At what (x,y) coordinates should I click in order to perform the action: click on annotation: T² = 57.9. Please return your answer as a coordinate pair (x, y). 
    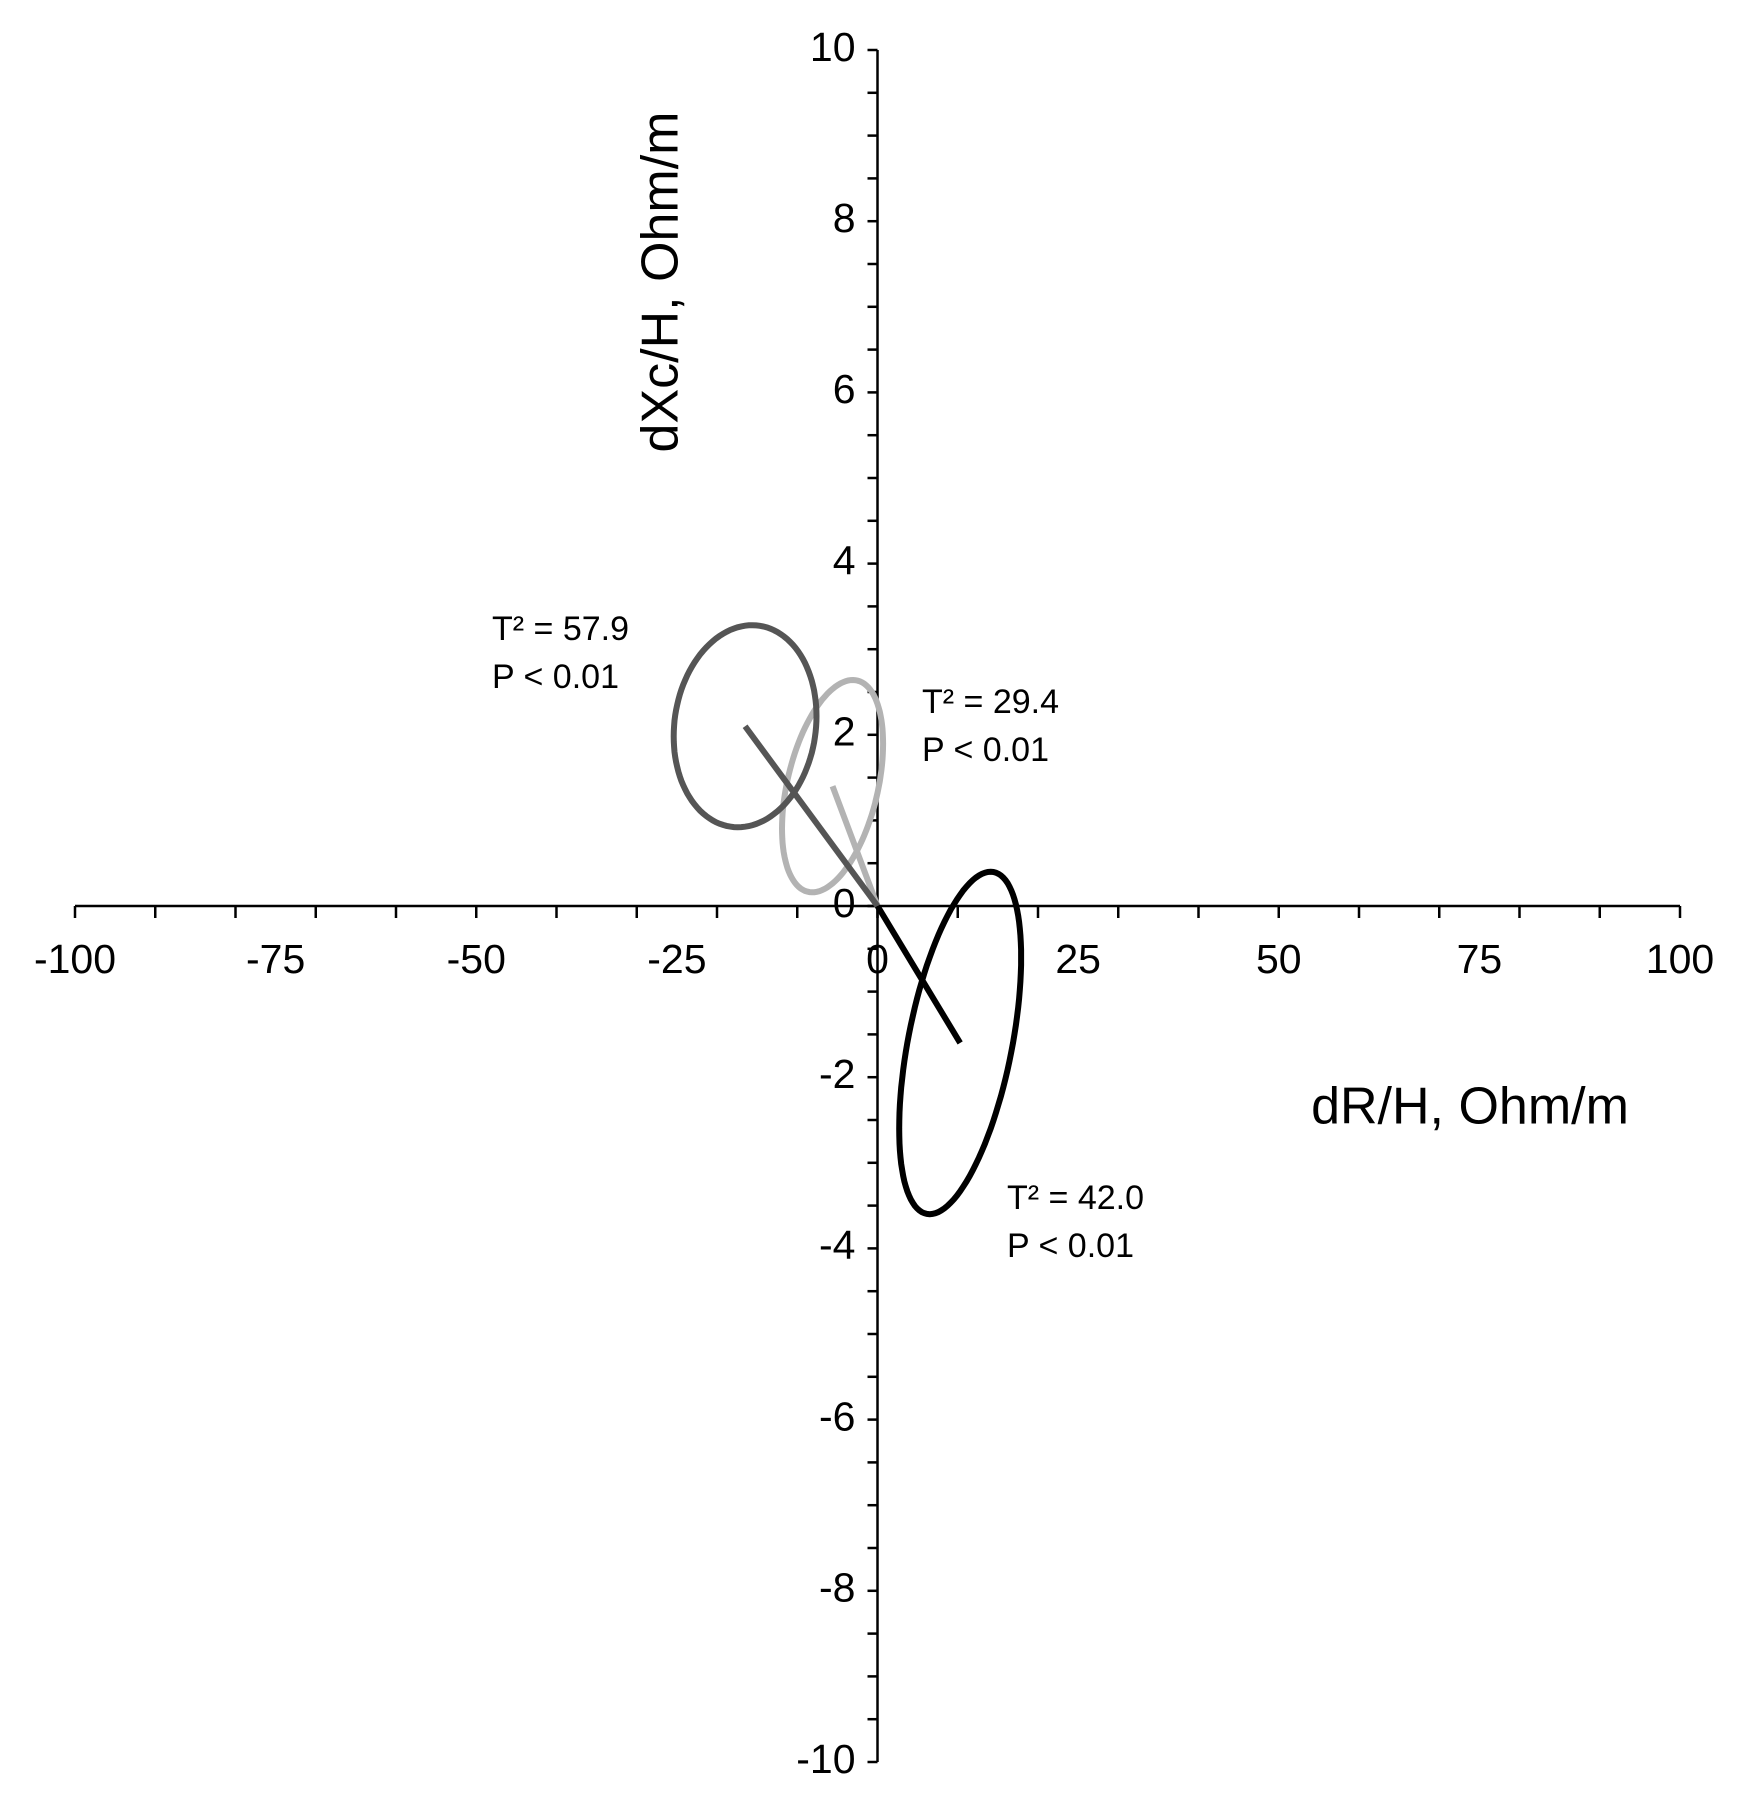
    Looking at the image, I should click on (560, 629).